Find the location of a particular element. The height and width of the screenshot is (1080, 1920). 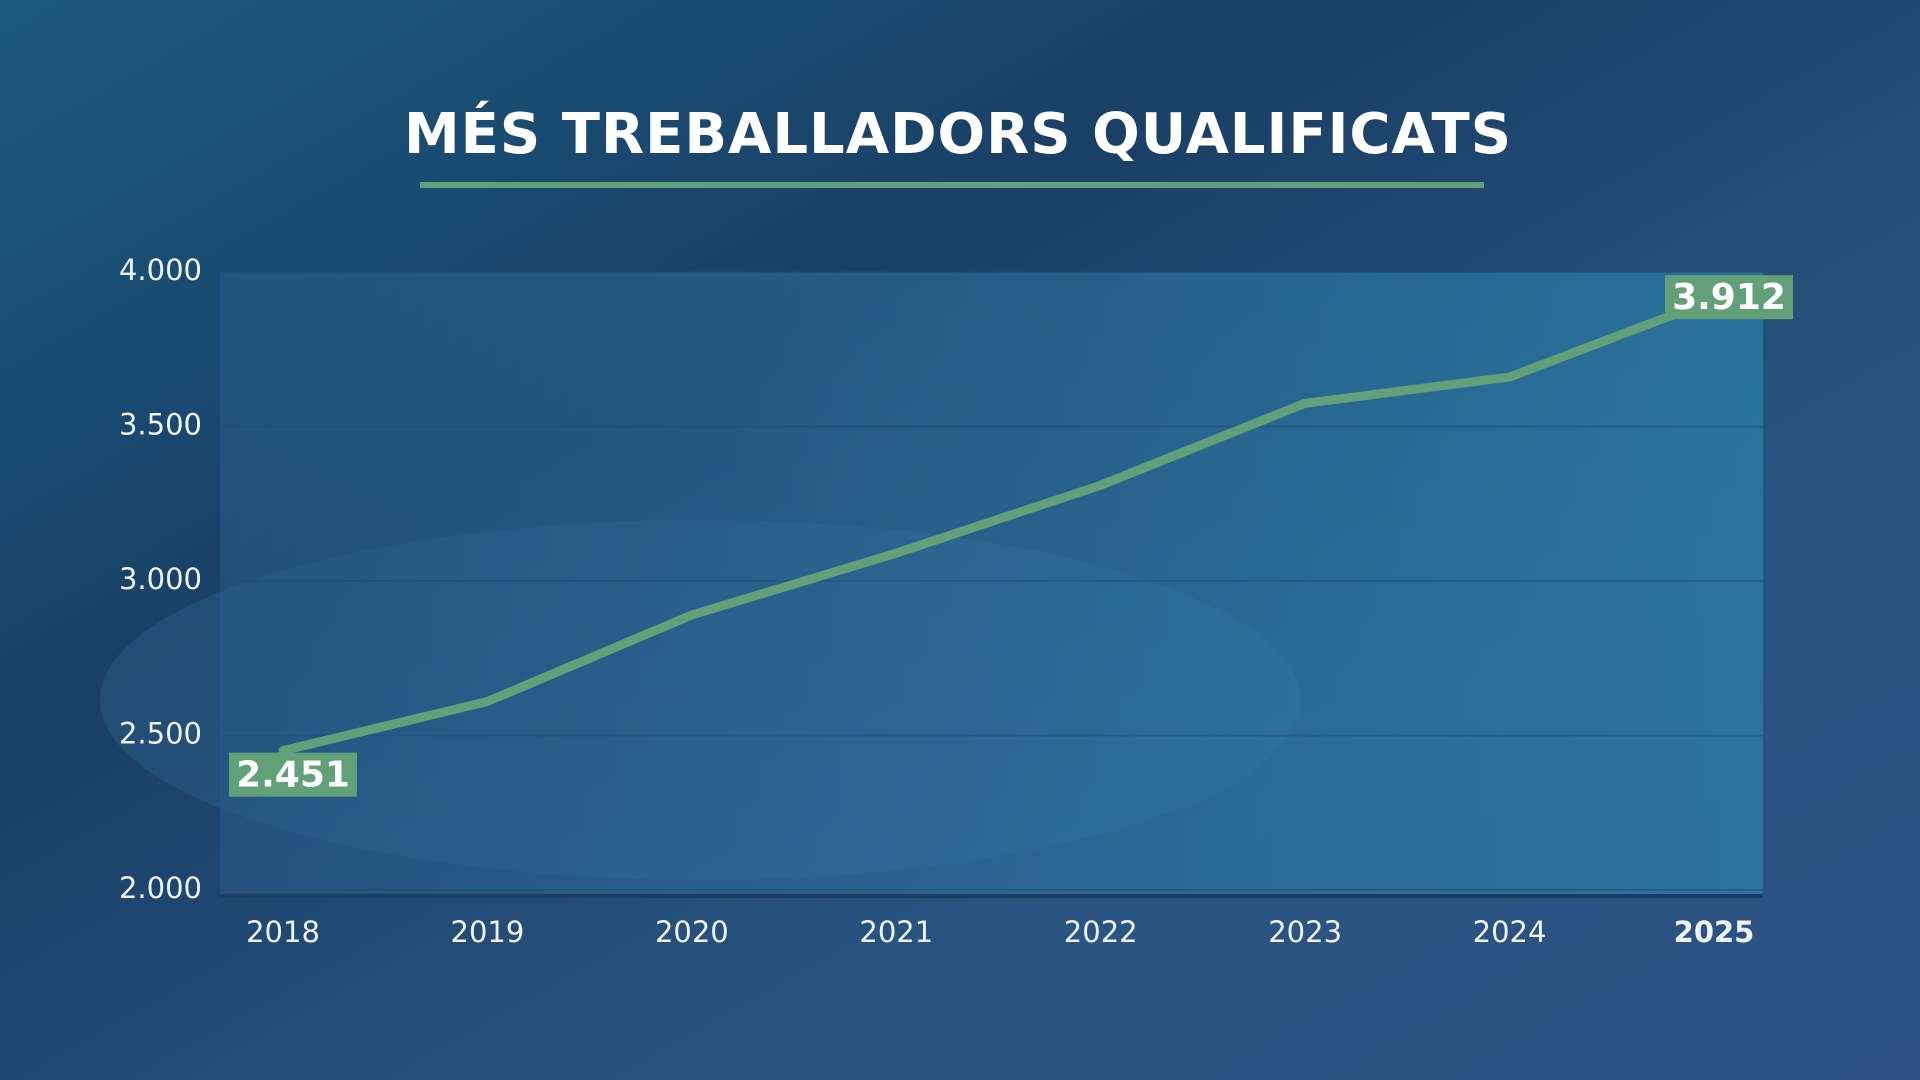

y-tick-label: 4.000 is located at coordinates (160, 270).